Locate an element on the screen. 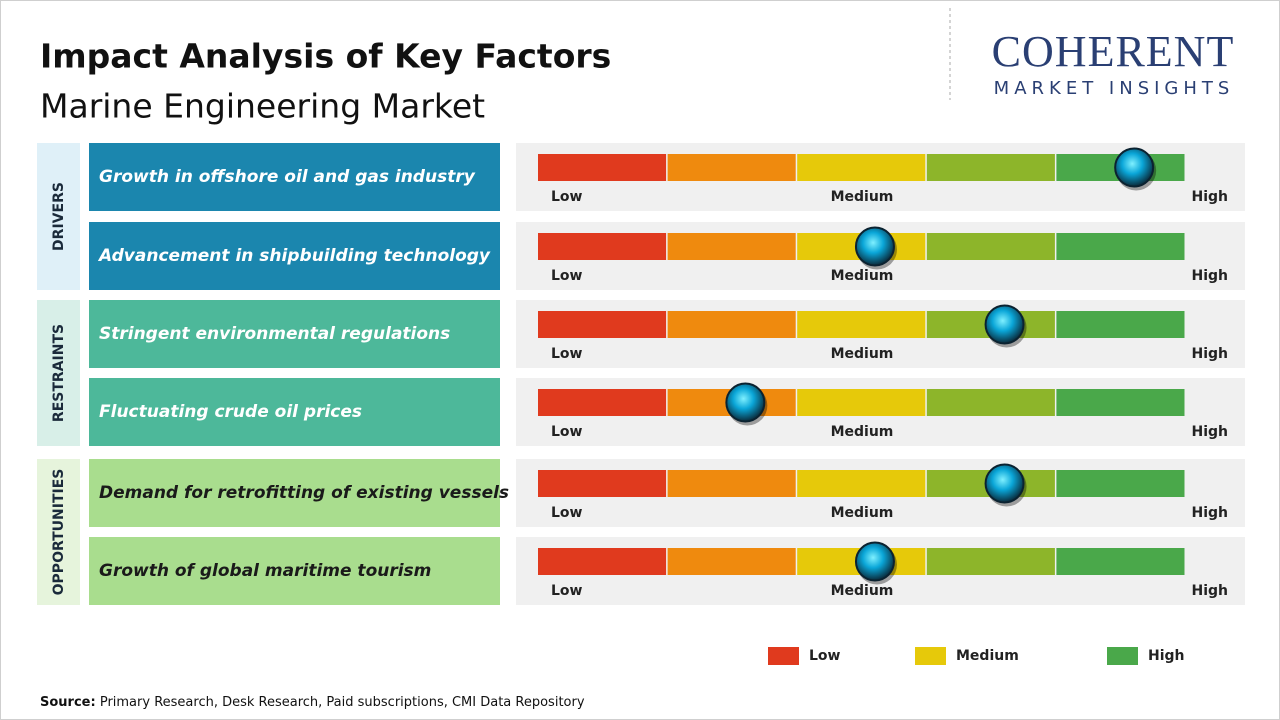  factor-label: Stringent environmental regulations is located at coordinates (274, 334).